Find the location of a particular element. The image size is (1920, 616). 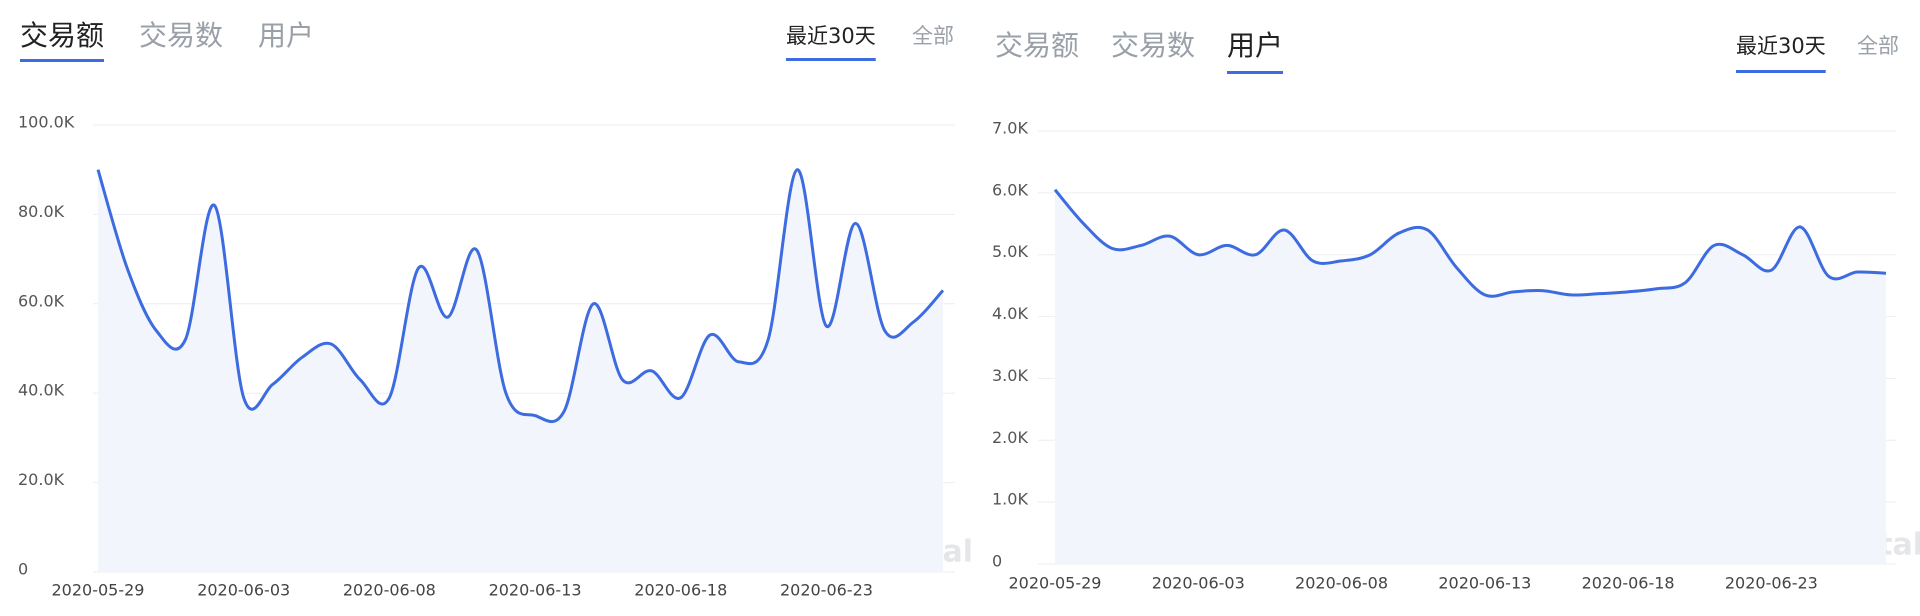

y-tick-label: 3.0K is located at coordinates (1010, 375).